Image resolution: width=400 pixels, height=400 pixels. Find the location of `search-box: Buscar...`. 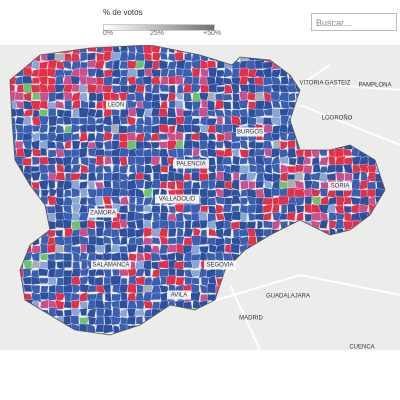

search-box: Buscar... is located at coordinates (354, 22).